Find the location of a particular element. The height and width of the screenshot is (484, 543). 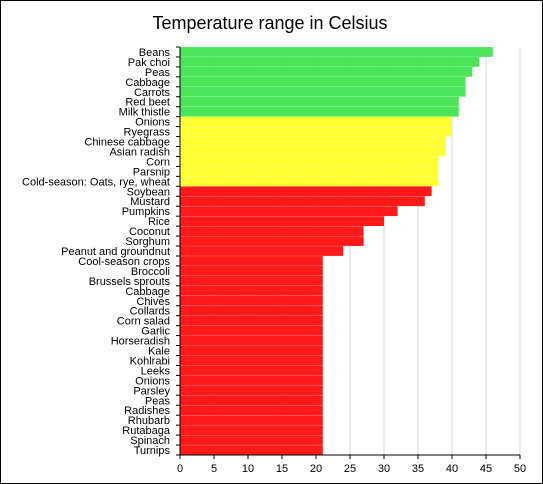

x-tick-label: 40 is located at coordinates (452, 469).